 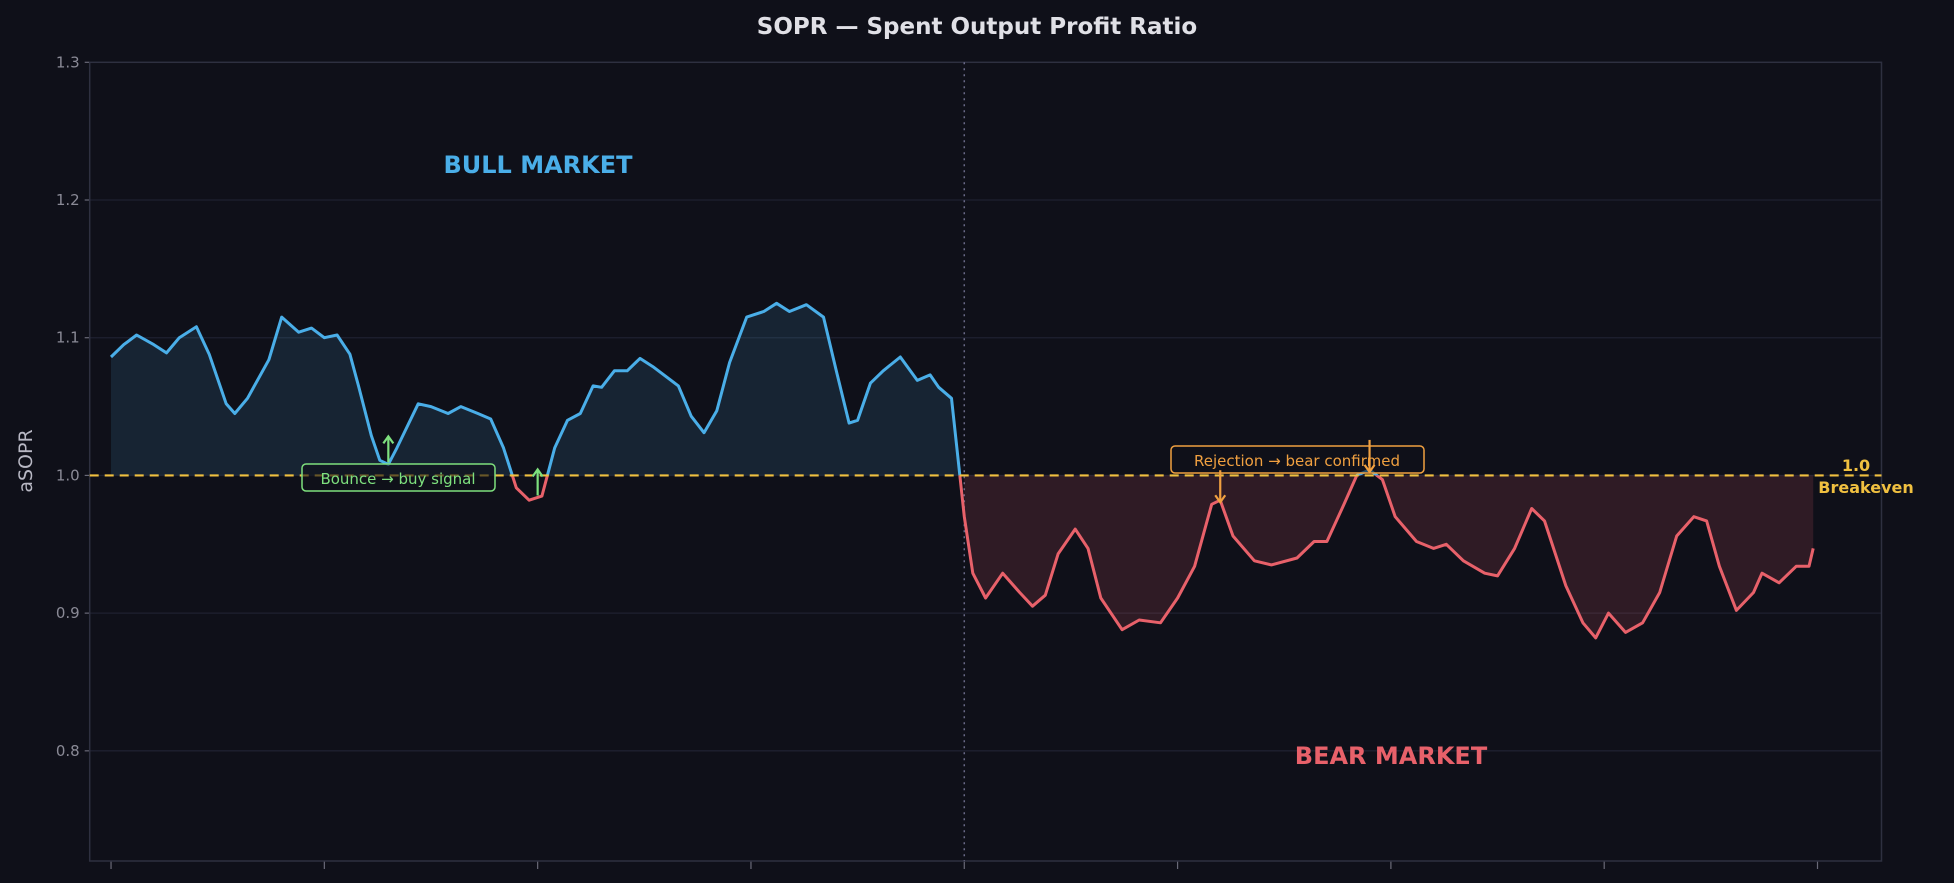 I want to click on y-tick-label: 0.9, so click(x=68, y=613).